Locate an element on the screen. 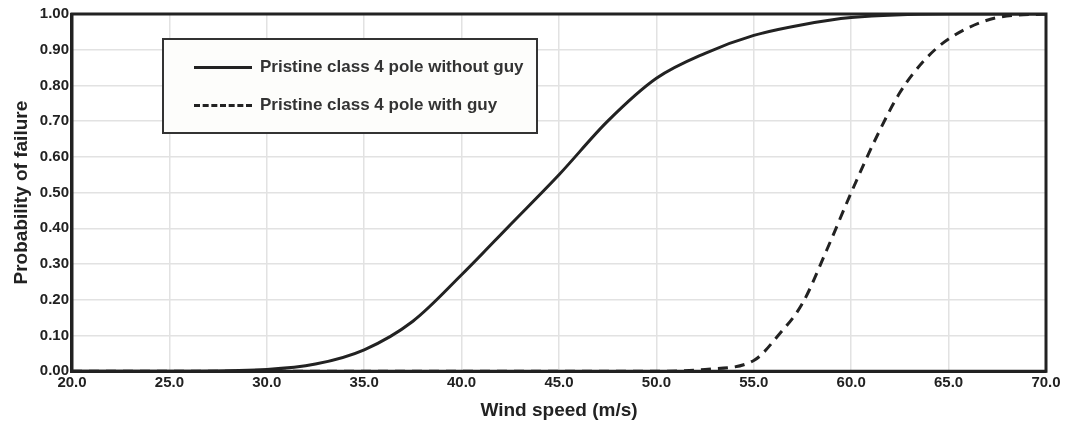  x-axis-title: Wind speed (m/s) is located at coordinates (559, 409).